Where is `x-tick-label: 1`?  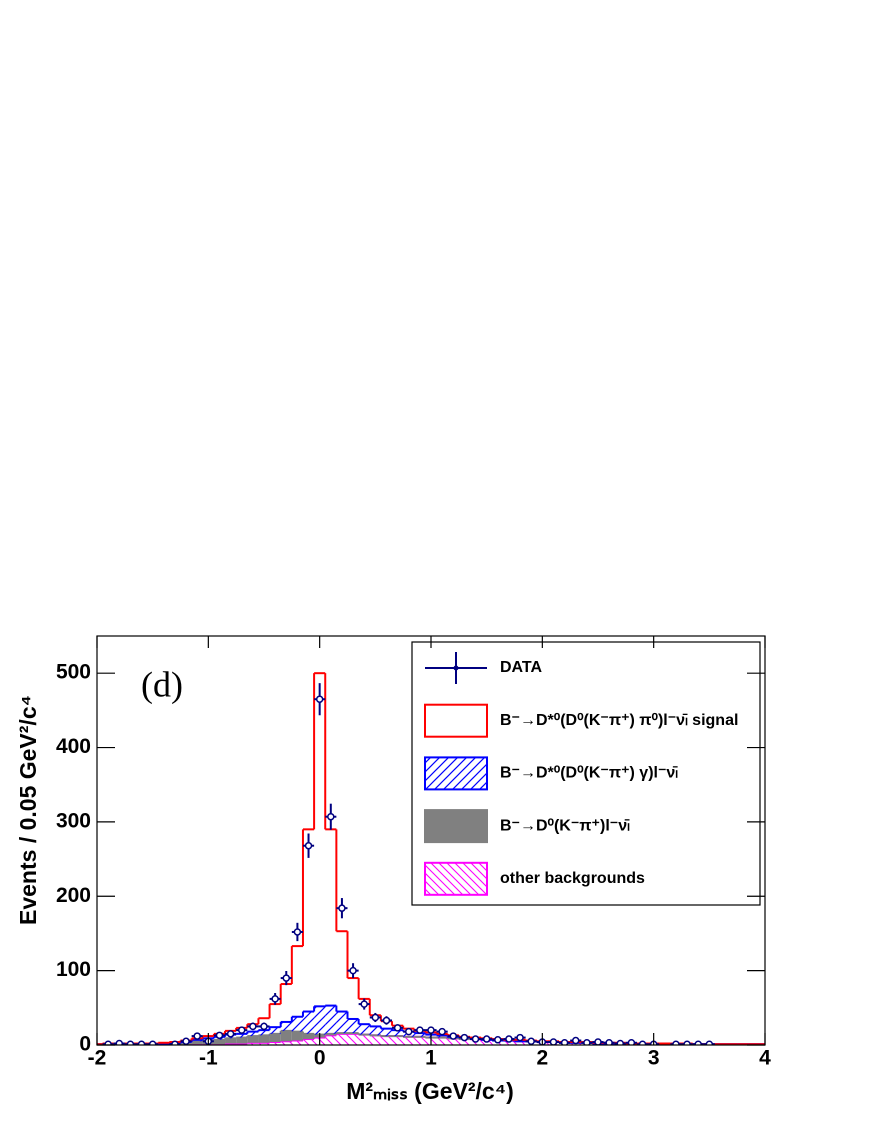 x-tick-label: 1 is located at coordinates (431, 1058).